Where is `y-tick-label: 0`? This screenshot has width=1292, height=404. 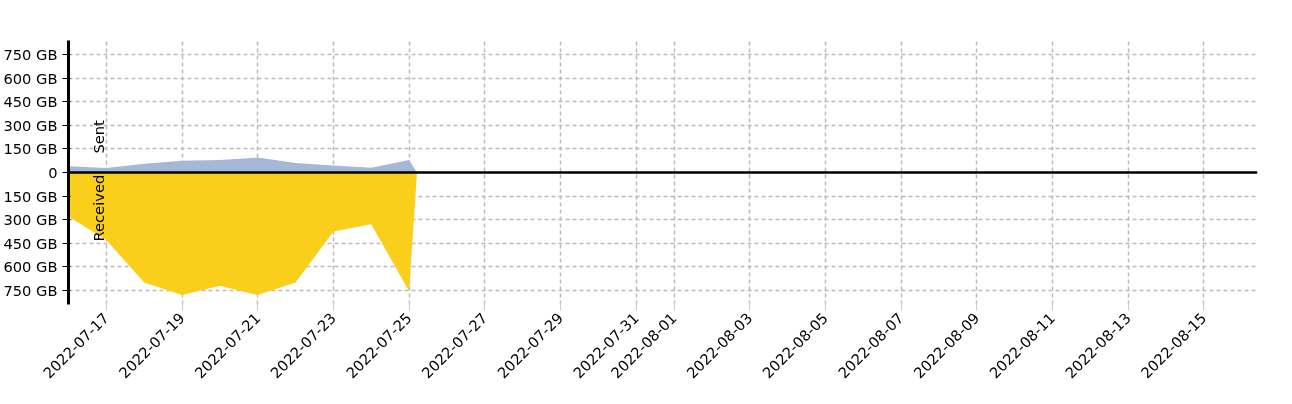 y-tick-label: 0 is located at coordinates (53, 172).